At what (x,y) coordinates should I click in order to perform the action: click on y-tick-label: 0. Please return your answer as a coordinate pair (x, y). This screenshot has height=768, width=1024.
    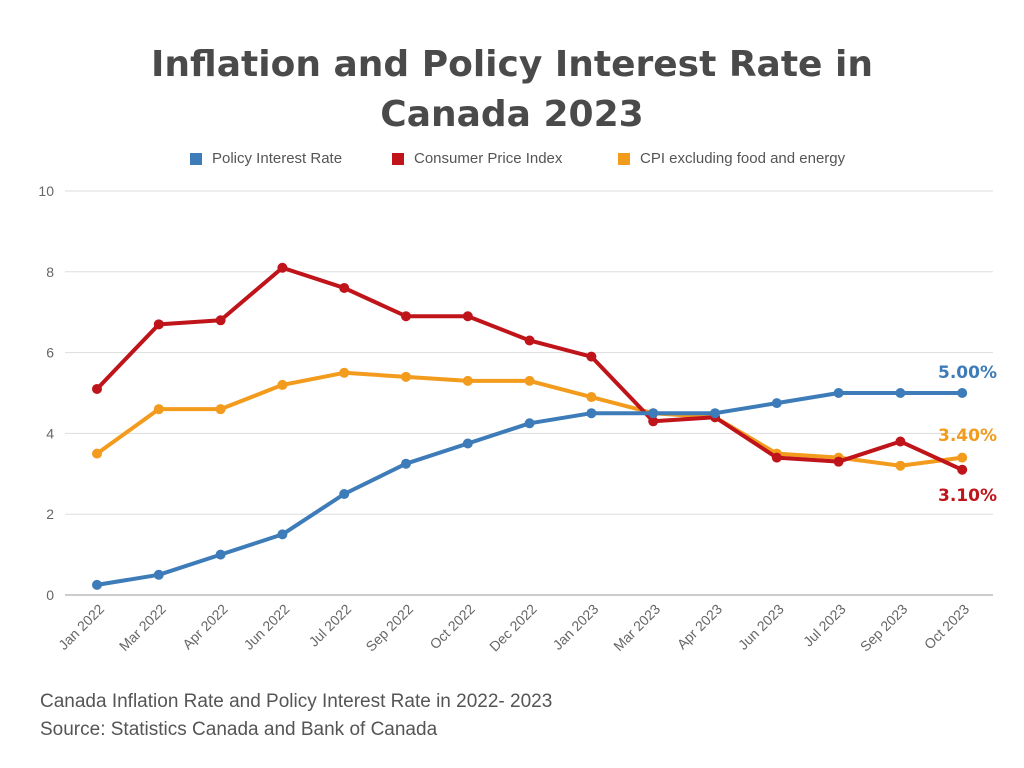
    Looking at the image, I should click on (50, 595).